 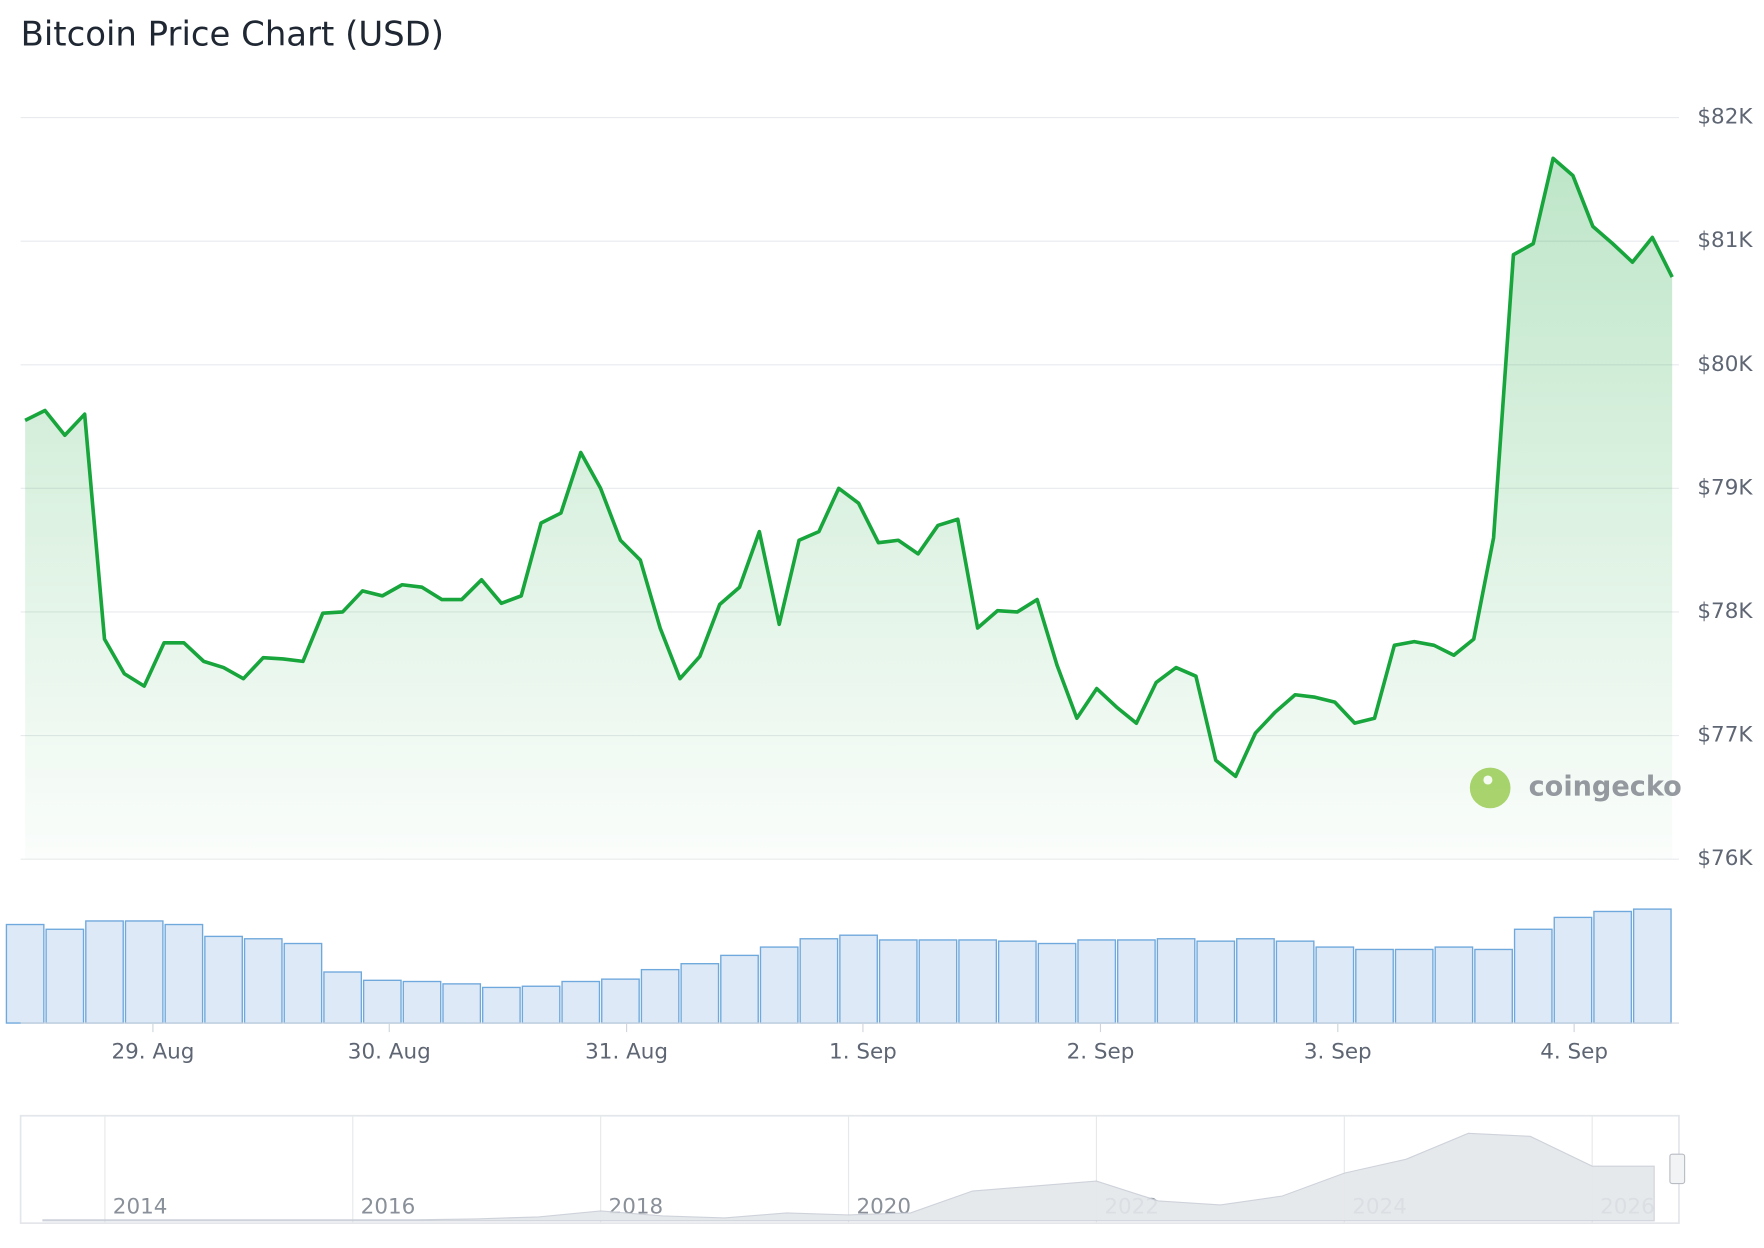 What do you see at coordinates (1574, 1051) in the screenshot?
I see `x-tick-label: 4. Sep` at bounding box center [1574, 1051].